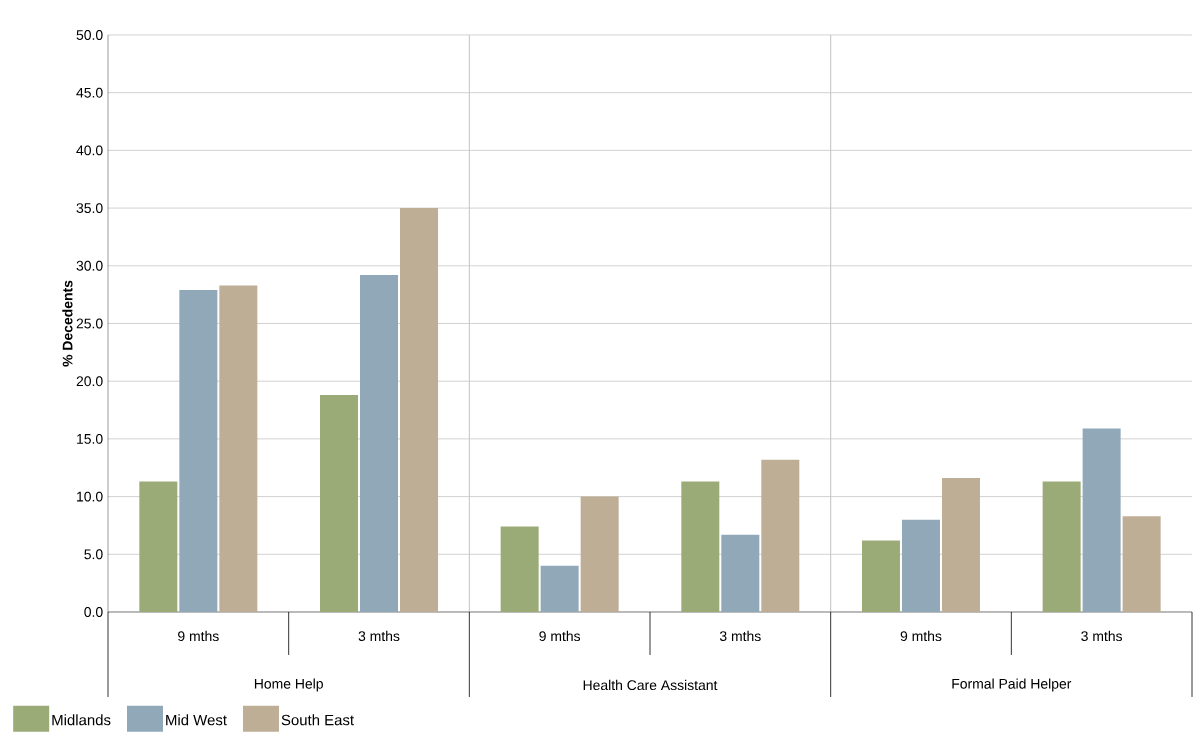 This screenshot has height=737, width=1200. I want to click on y-tick-label: 35.0, so click(89, 208).